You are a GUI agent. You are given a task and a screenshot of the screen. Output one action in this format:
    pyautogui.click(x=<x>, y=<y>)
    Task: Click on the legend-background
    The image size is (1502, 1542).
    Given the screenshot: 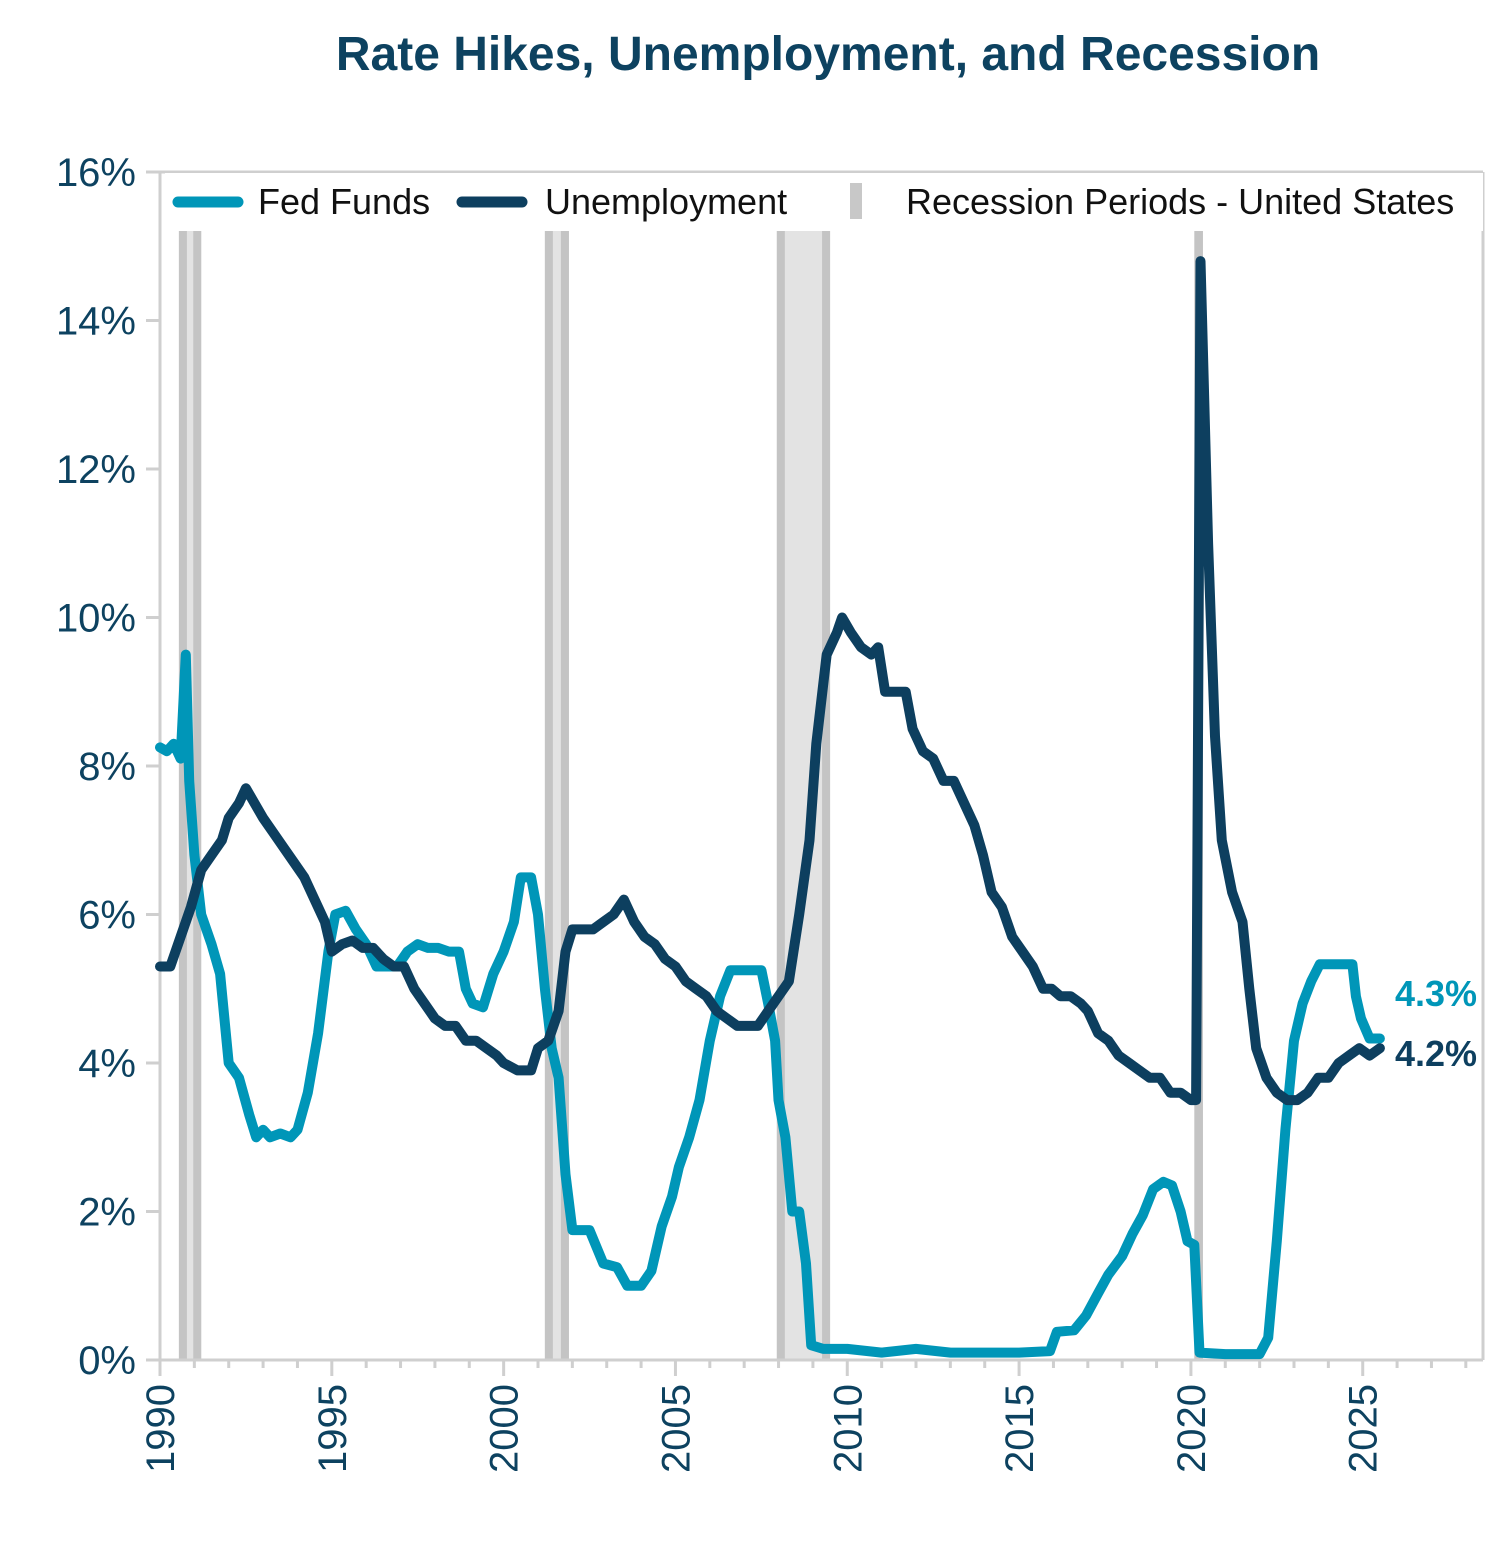 What is the action you would take?
    pyautogui.click(x=824, y=202)
    